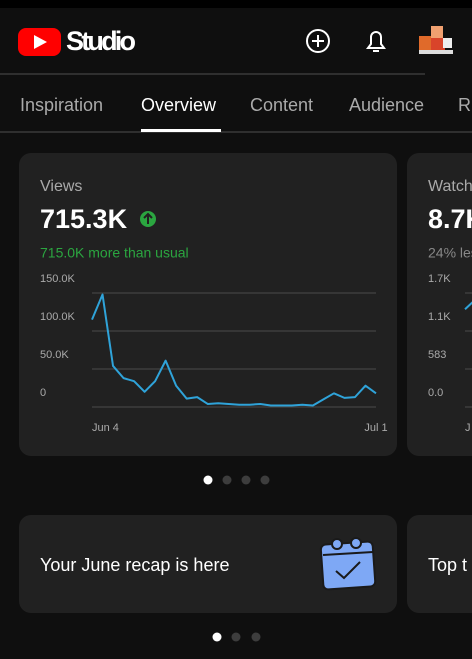  Describe the element at coordinates (179, 105) in the screenshot. I see `tab: Overview` at that location.